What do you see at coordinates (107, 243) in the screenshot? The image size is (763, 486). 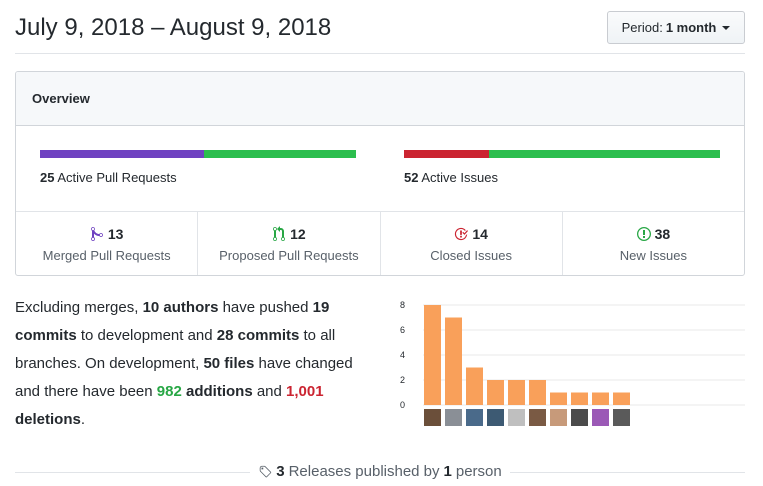 I see `stat-merged-pull-requests: 13 Merged Pull Requests` at bounding box center [107, 243].